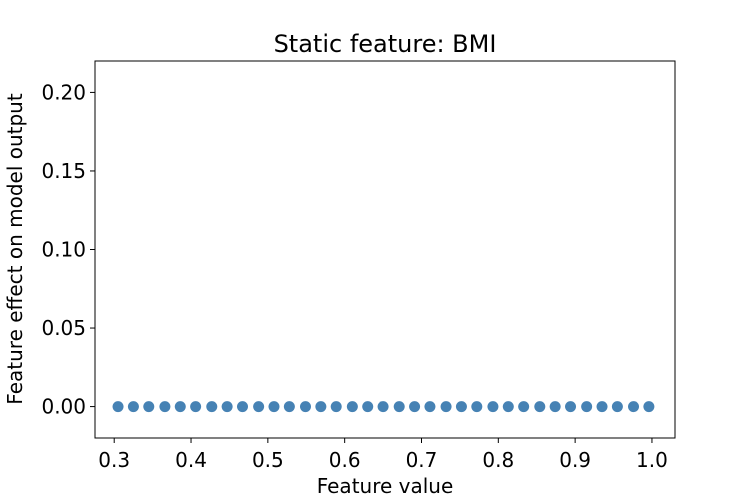  Describe the element at coordinates (114, 460) in the screenshot. I see `x-tick-label: 0.3` at that location.